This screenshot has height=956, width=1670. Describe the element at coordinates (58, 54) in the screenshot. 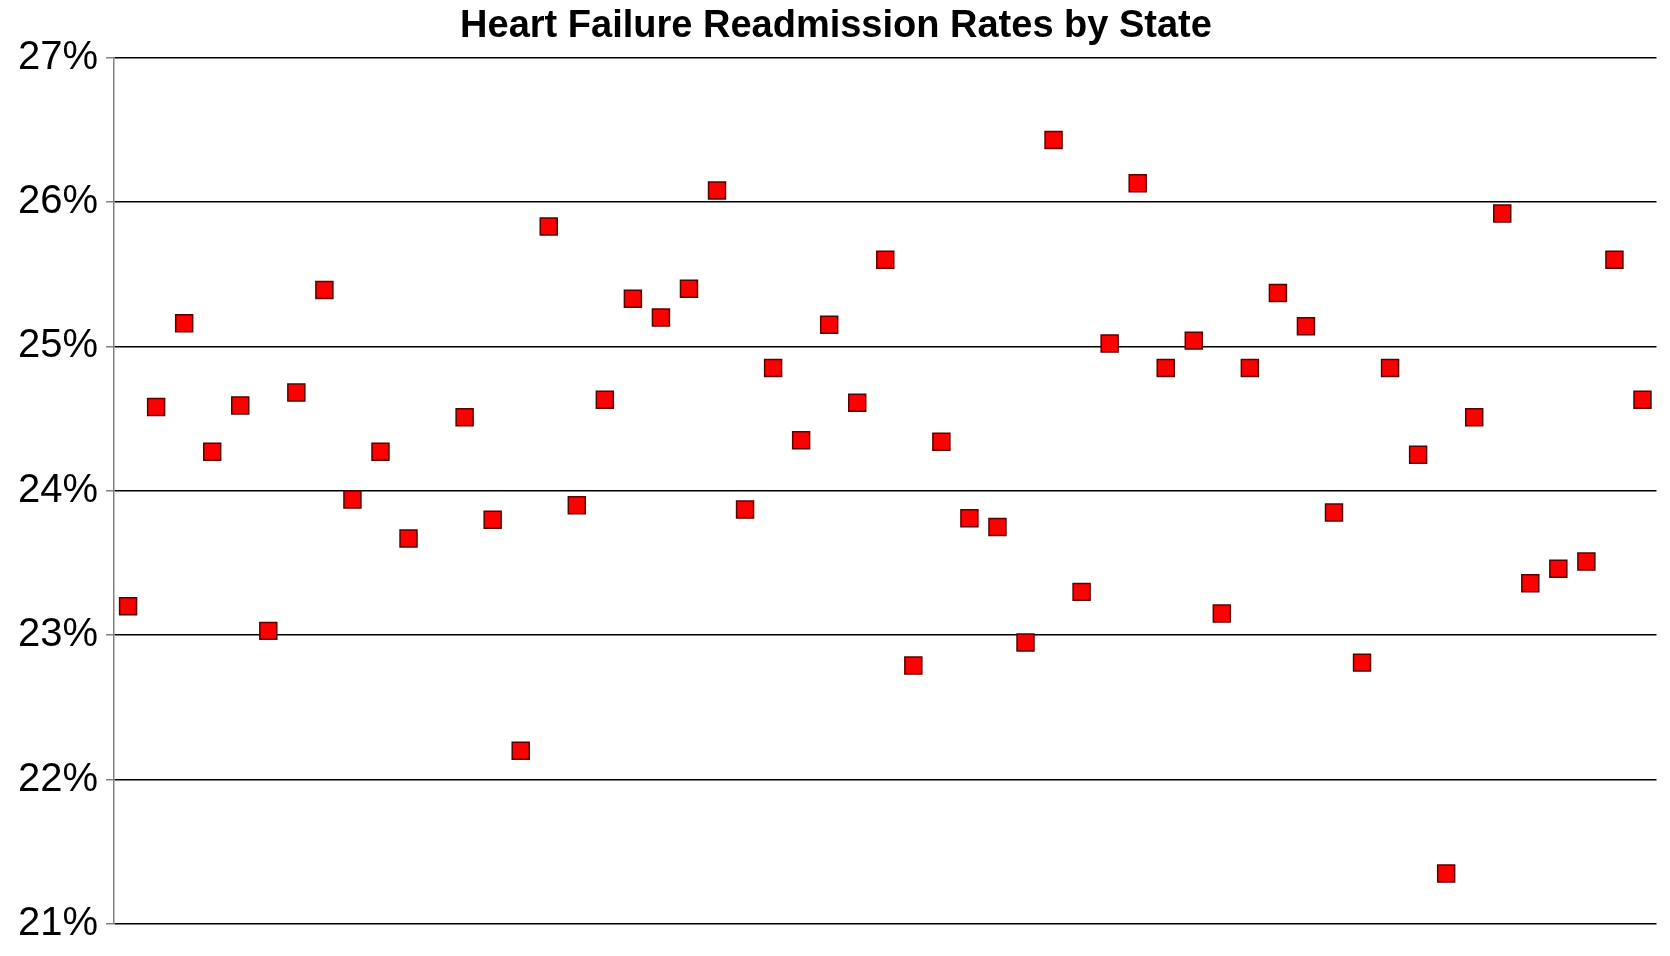

I see `y-tick-label: 27%` at that location.